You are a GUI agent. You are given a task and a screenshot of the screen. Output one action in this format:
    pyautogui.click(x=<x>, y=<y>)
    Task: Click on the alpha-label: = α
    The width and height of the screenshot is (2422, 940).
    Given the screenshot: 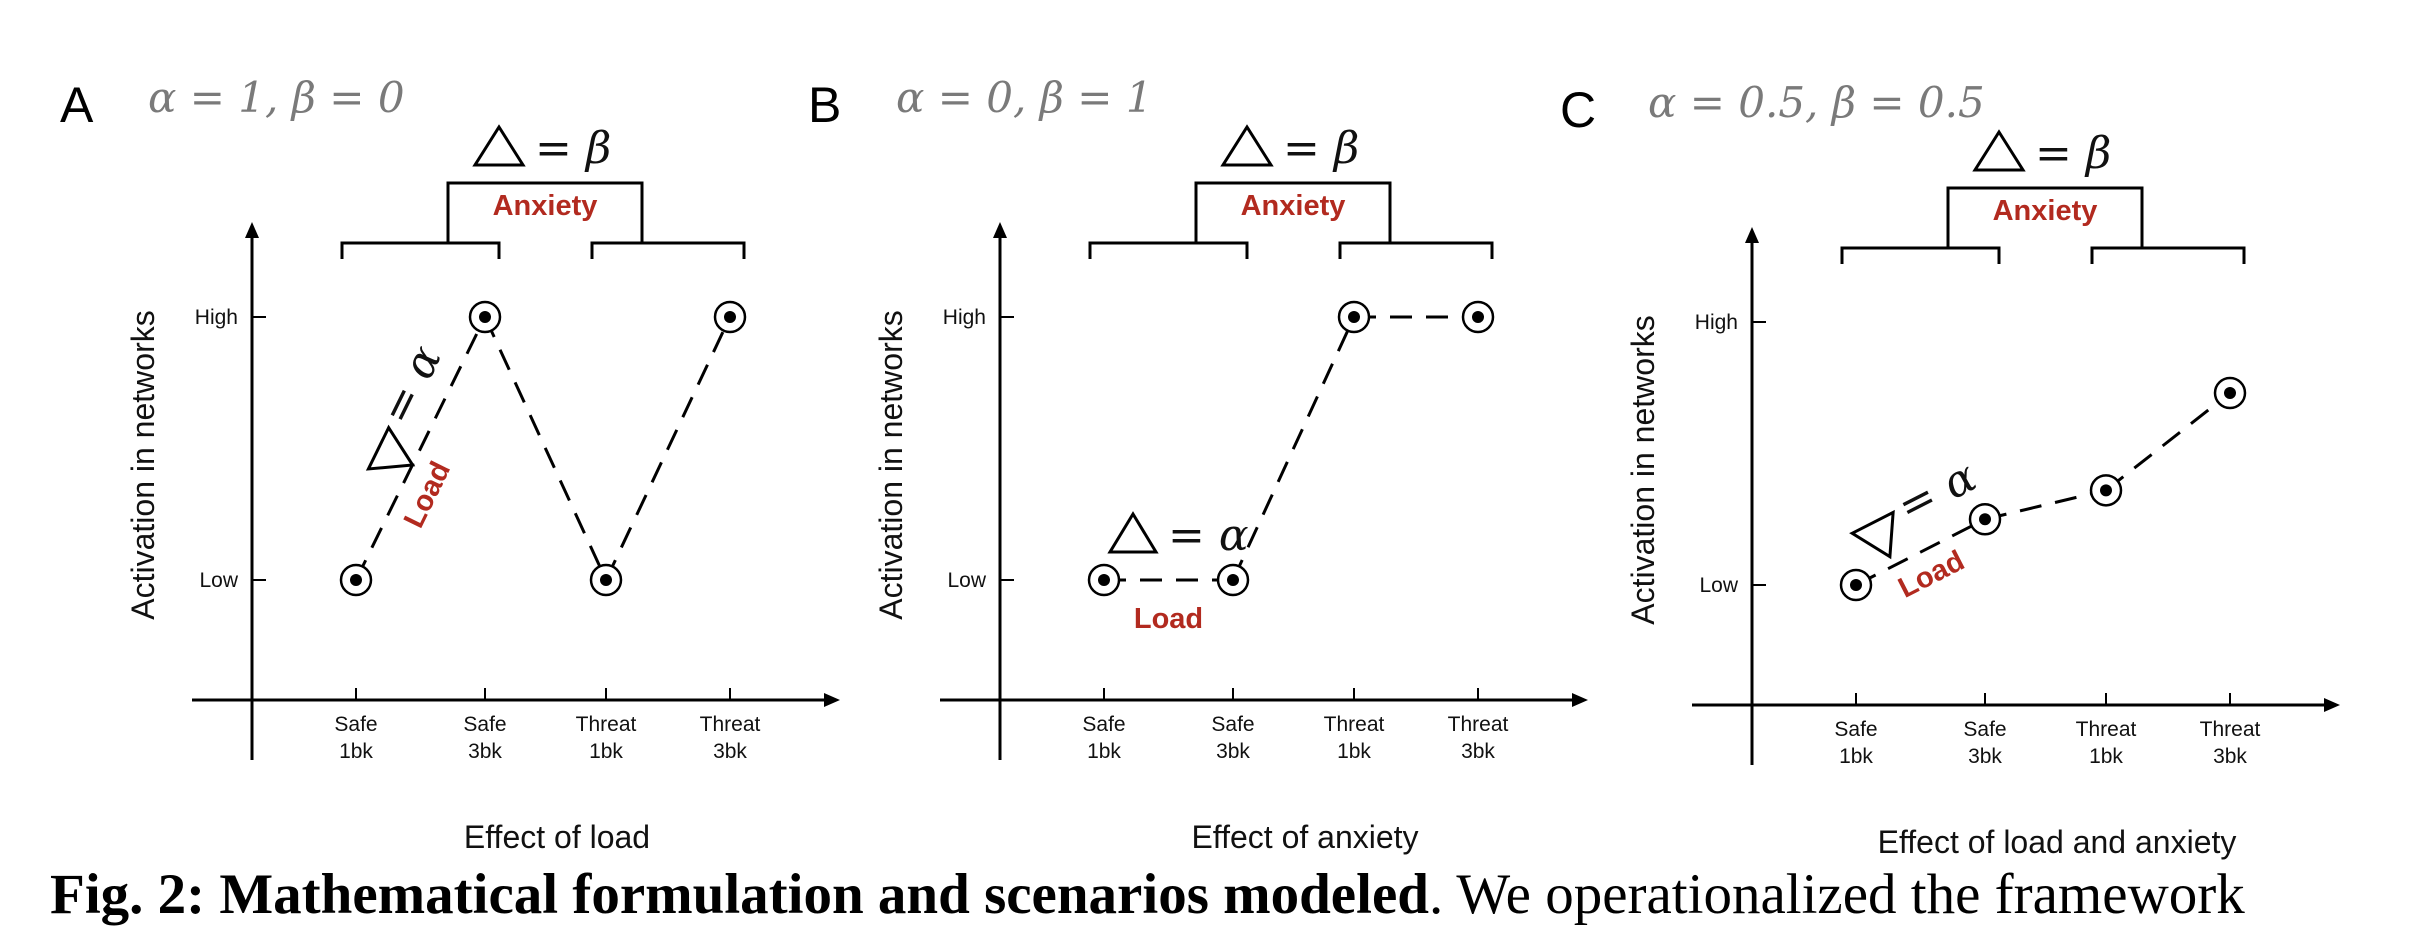 What is the action you would take?
    pyautogui.click(x=411, y=385)
    